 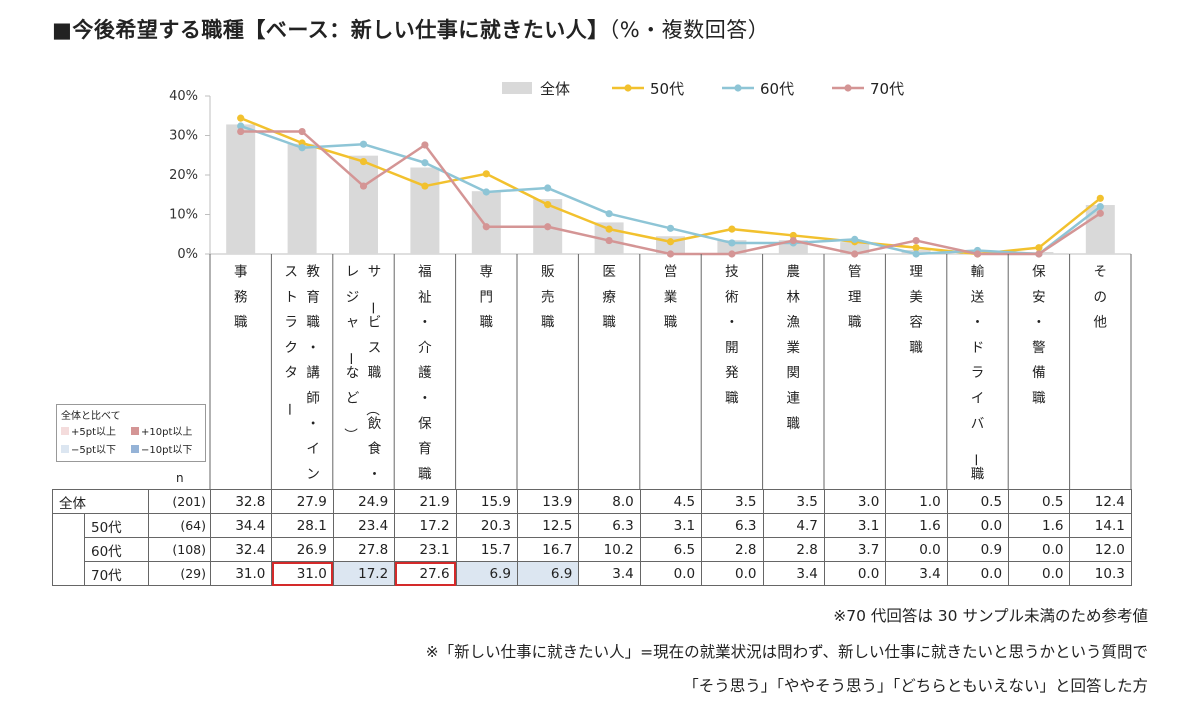 What do you see at coordinates (364, 549) in the screenshot?
I see `value-cell: 27.8` at bounding box center [364, 549].